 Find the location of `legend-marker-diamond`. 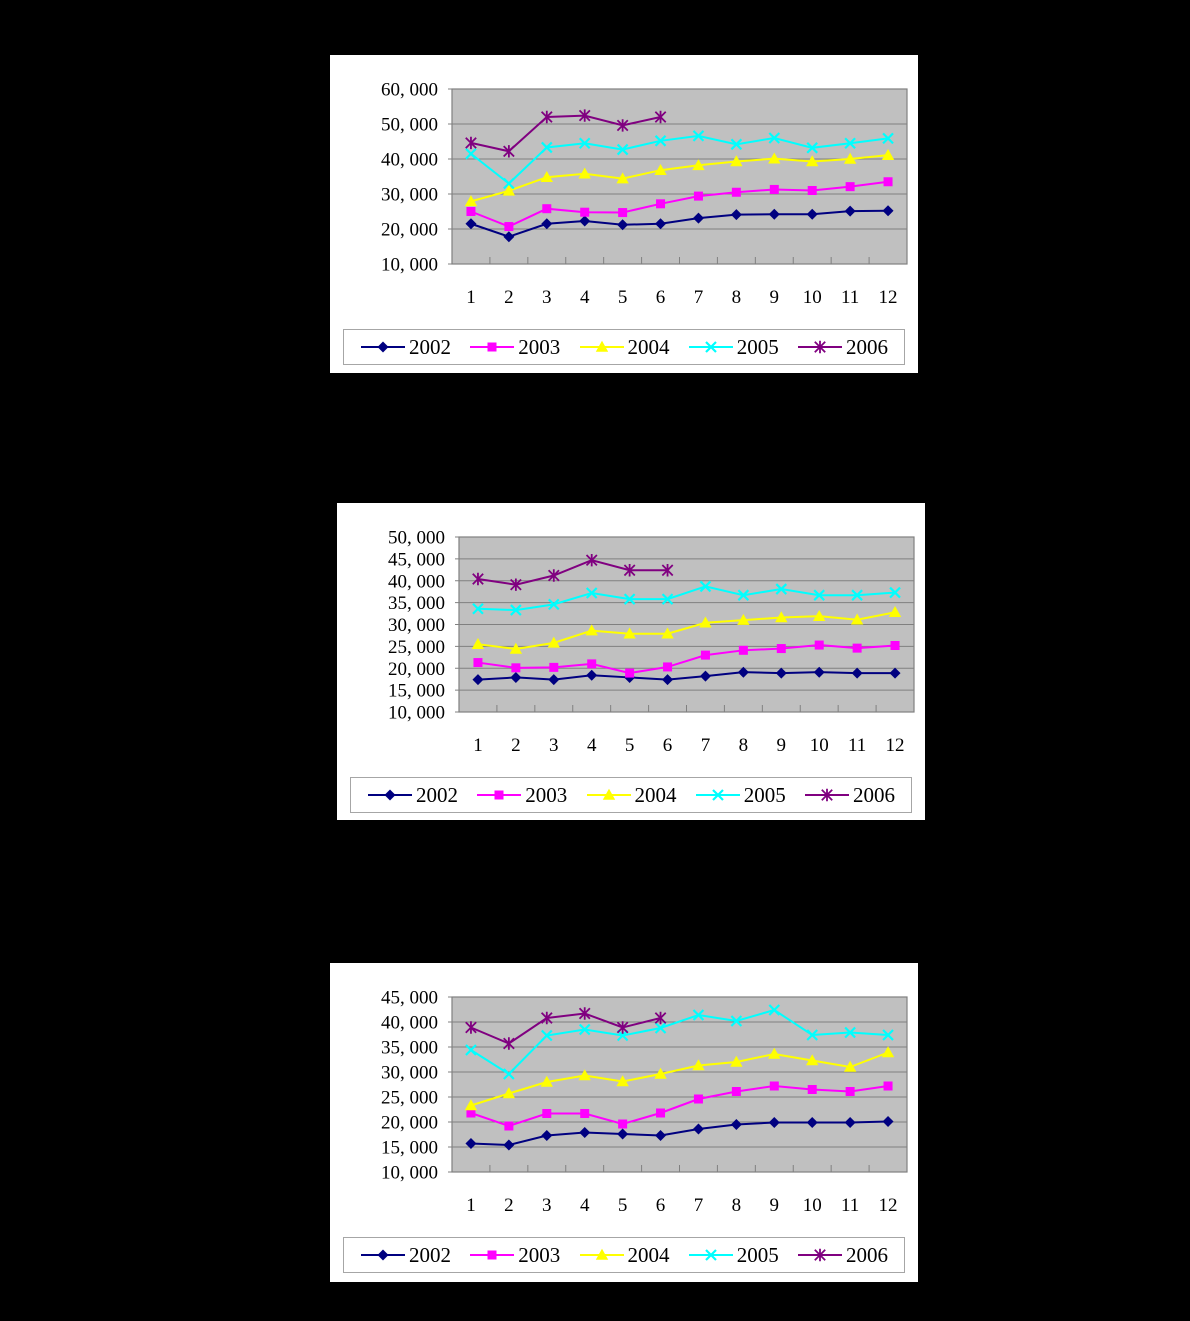

legend-marker-diamond is located at coordinates (383, 347).